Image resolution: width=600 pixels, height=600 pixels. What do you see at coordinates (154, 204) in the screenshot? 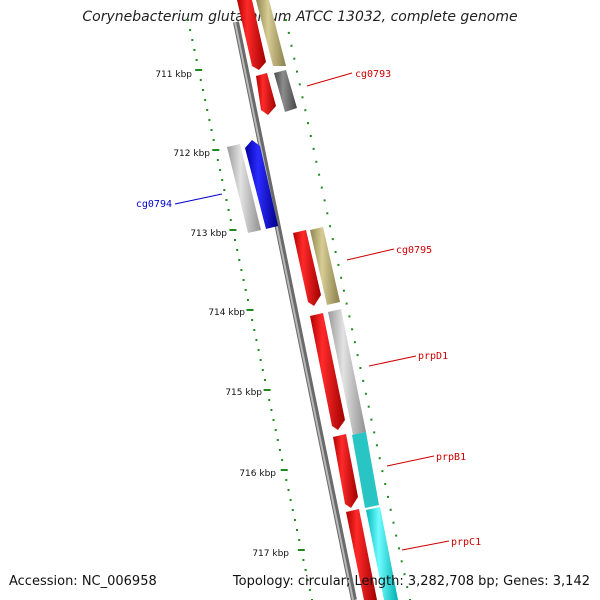
I see `gene-label-cg0794: cg0794` at bounding box center [154, 204].